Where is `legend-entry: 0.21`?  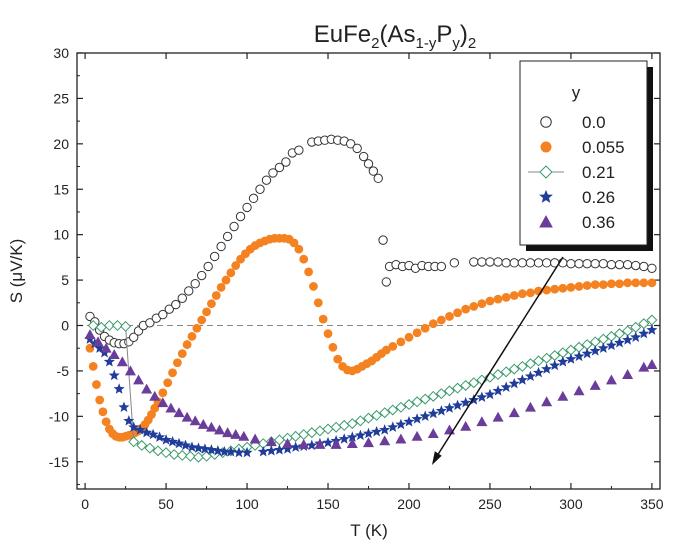 legend-entry: 0.21 is located at coordinates (571, 172).